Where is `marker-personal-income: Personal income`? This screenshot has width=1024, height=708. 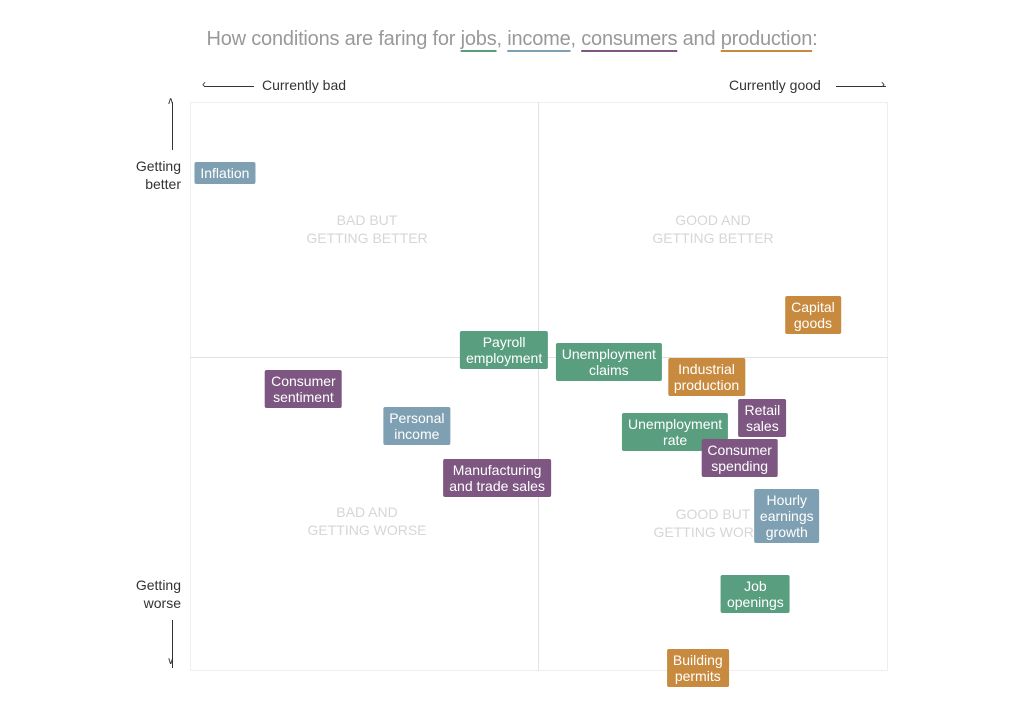 marker-personal-income: Personal income is located at coordinates (417, 426).